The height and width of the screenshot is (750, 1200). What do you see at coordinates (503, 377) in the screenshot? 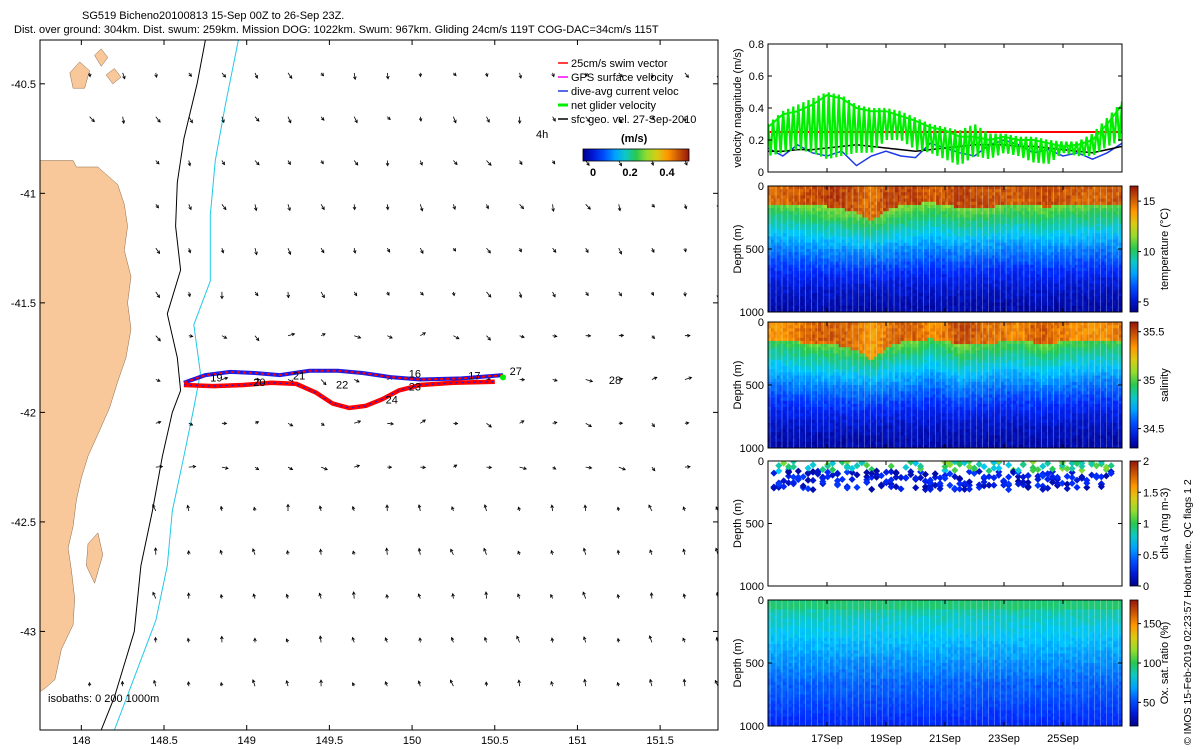
I see `end-marker` at bounding box center [503, 377].